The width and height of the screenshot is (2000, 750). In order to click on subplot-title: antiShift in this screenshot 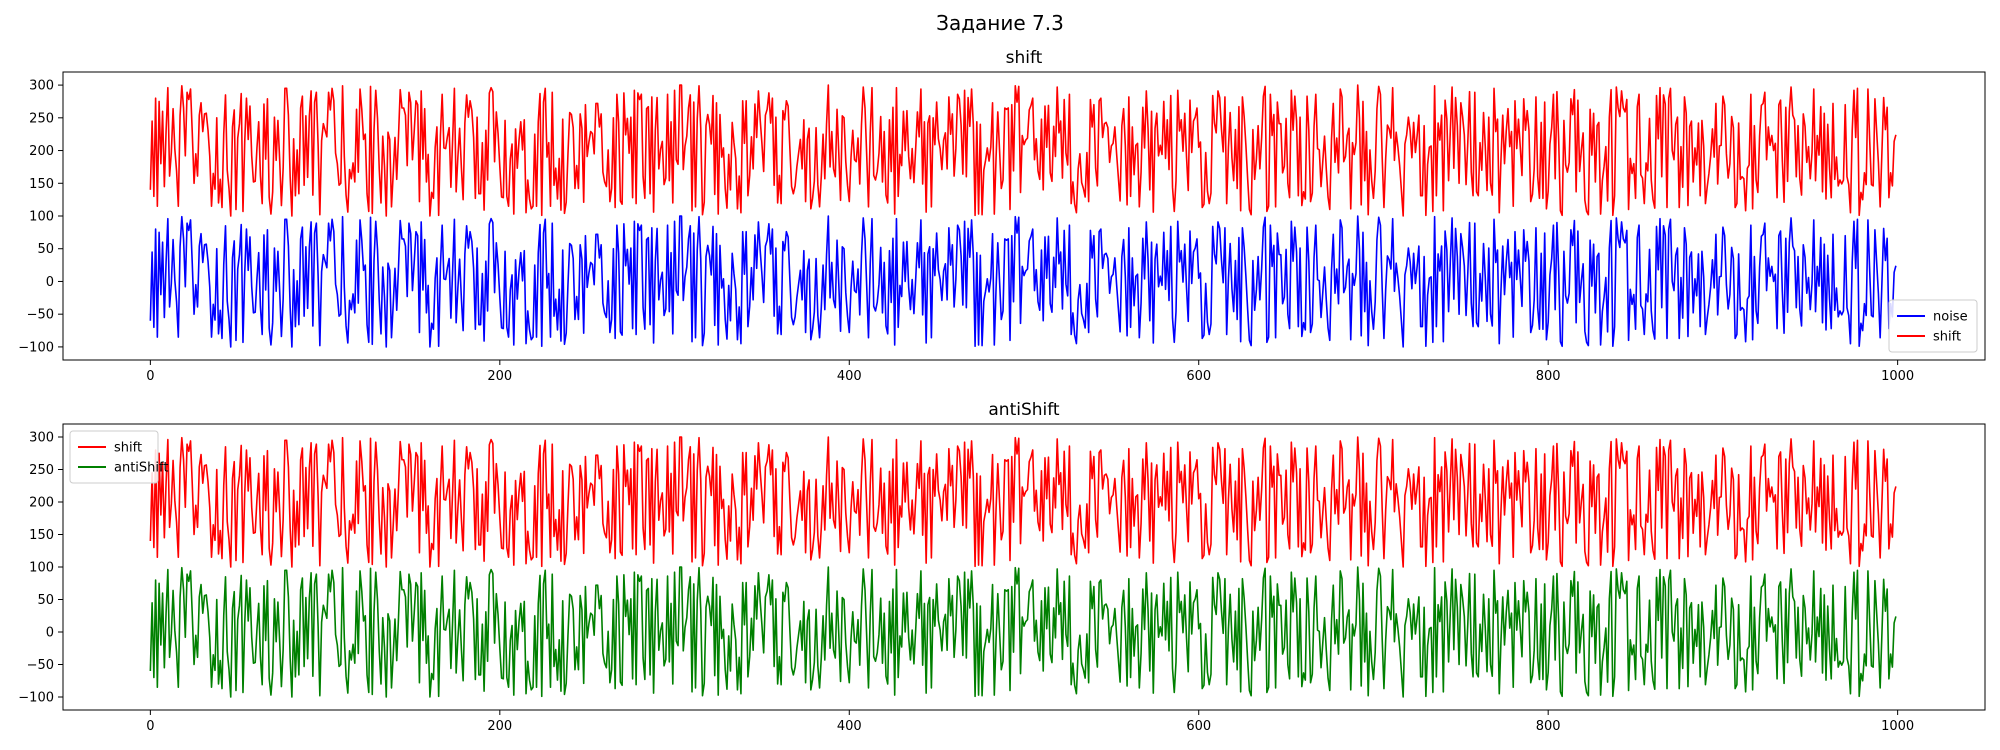, I will do `click(1024, 410)`.